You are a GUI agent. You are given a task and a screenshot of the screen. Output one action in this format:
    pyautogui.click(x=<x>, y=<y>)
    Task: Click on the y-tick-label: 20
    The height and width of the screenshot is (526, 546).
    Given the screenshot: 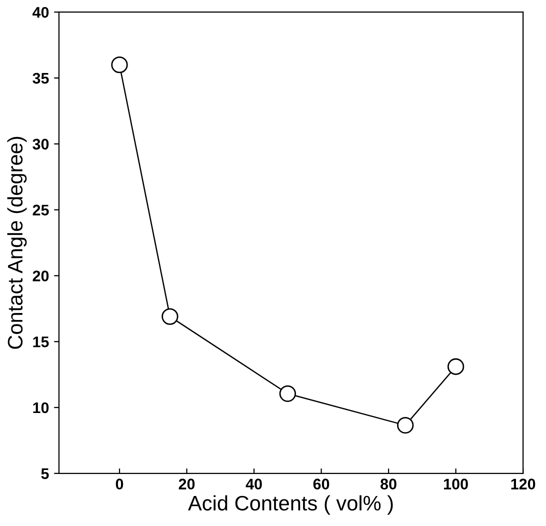 What is the action you would take?
    pyautogui.click(x=40, y=276)
    